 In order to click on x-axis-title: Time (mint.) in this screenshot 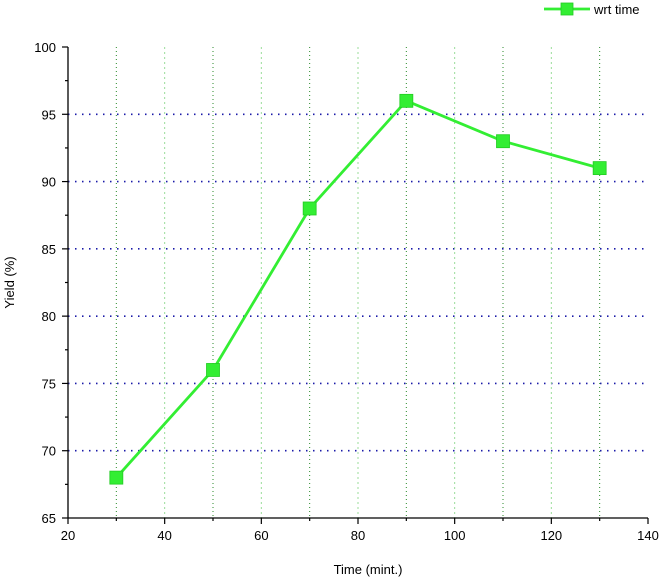, I will do `click(368, 569)`.